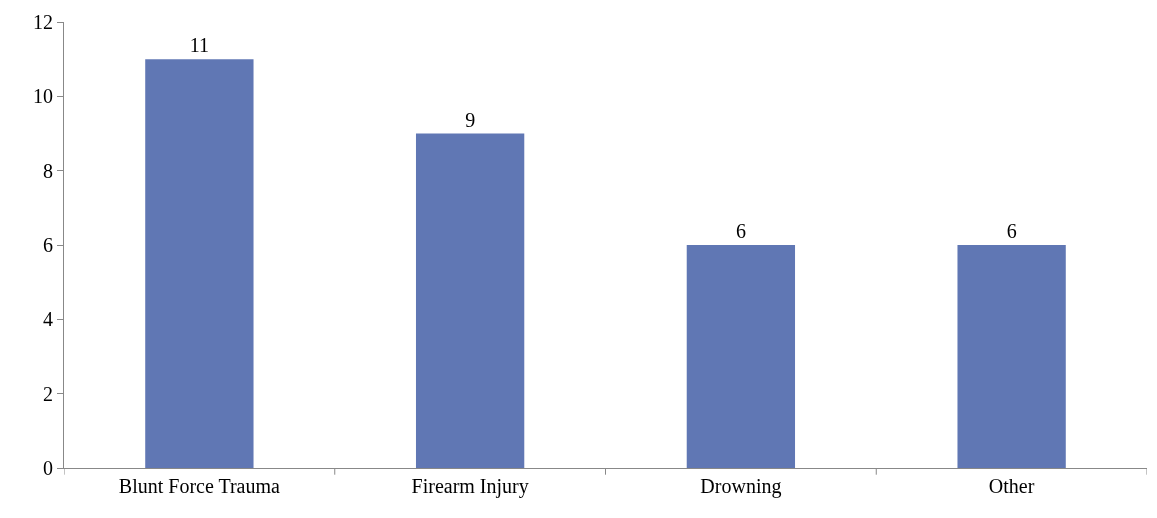  Describe the element at coordinates (48, 319) in the screenshot. I see `y-tick-label: 4` at that location.